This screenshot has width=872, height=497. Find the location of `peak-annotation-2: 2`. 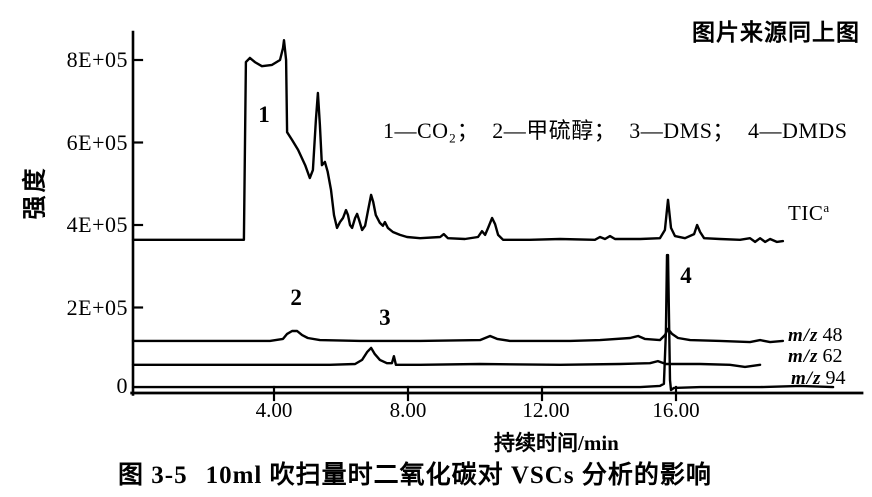

peak-annotation-2: 2 is located at coordinates (296, 297).